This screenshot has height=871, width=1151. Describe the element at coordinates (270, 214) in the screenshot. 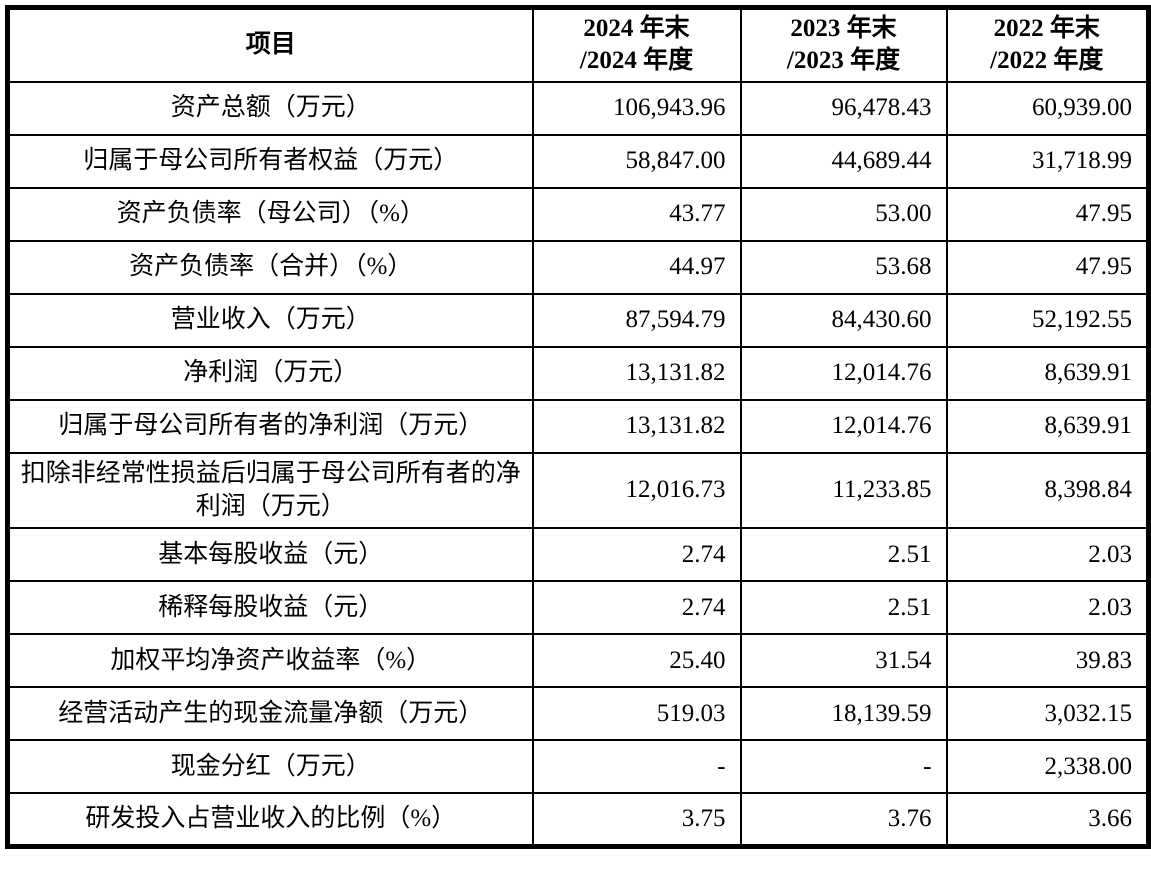

I see `row-label: 资产负债率（母公司）（%）` at that location.